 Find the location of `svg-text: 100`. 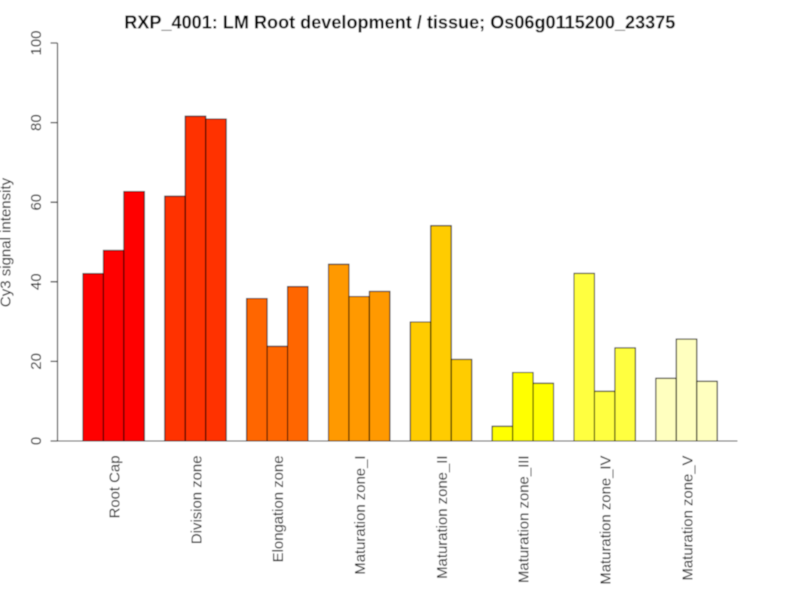

svg-text: 100 is located at coordinates (36, 42).